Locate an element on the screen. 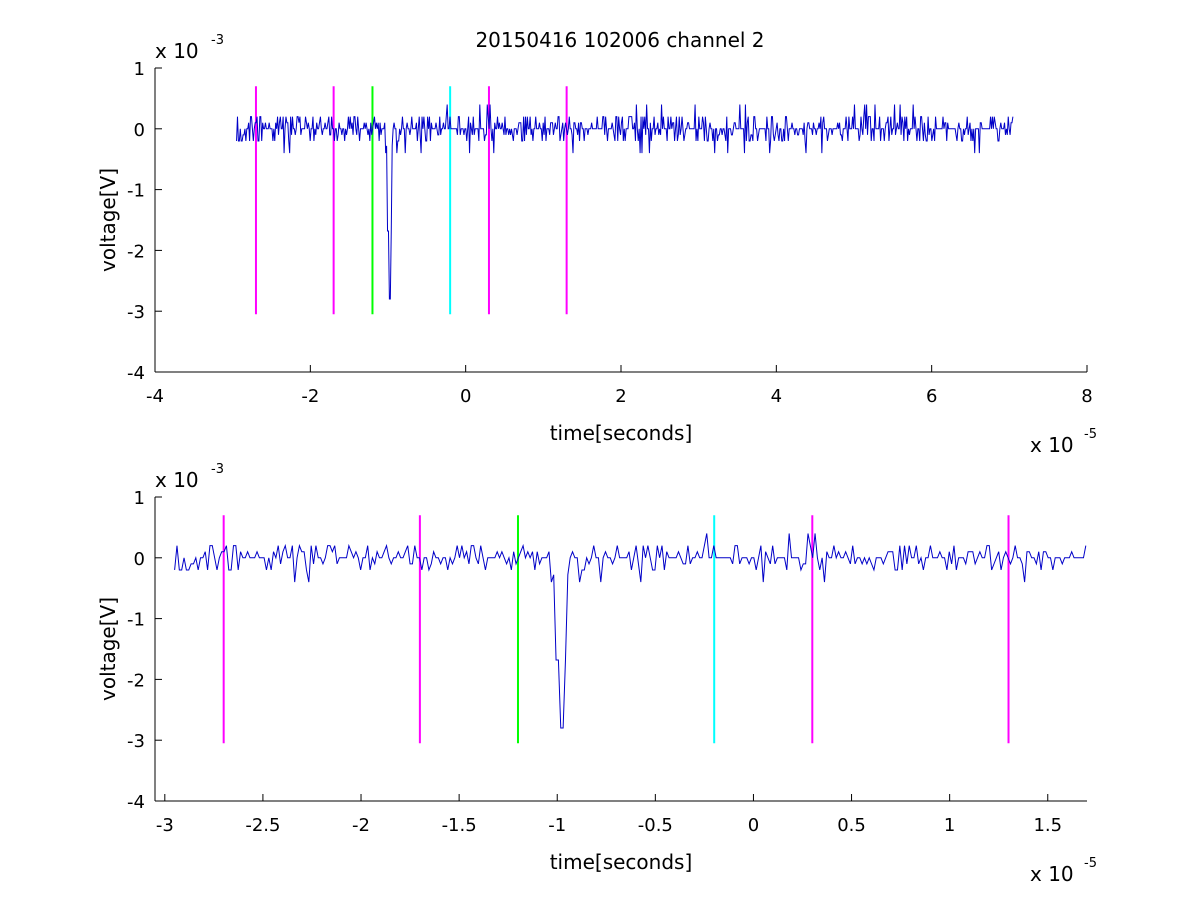  figure-title: 20150416 102006 channel 2 is located at coordinates (619, 40).